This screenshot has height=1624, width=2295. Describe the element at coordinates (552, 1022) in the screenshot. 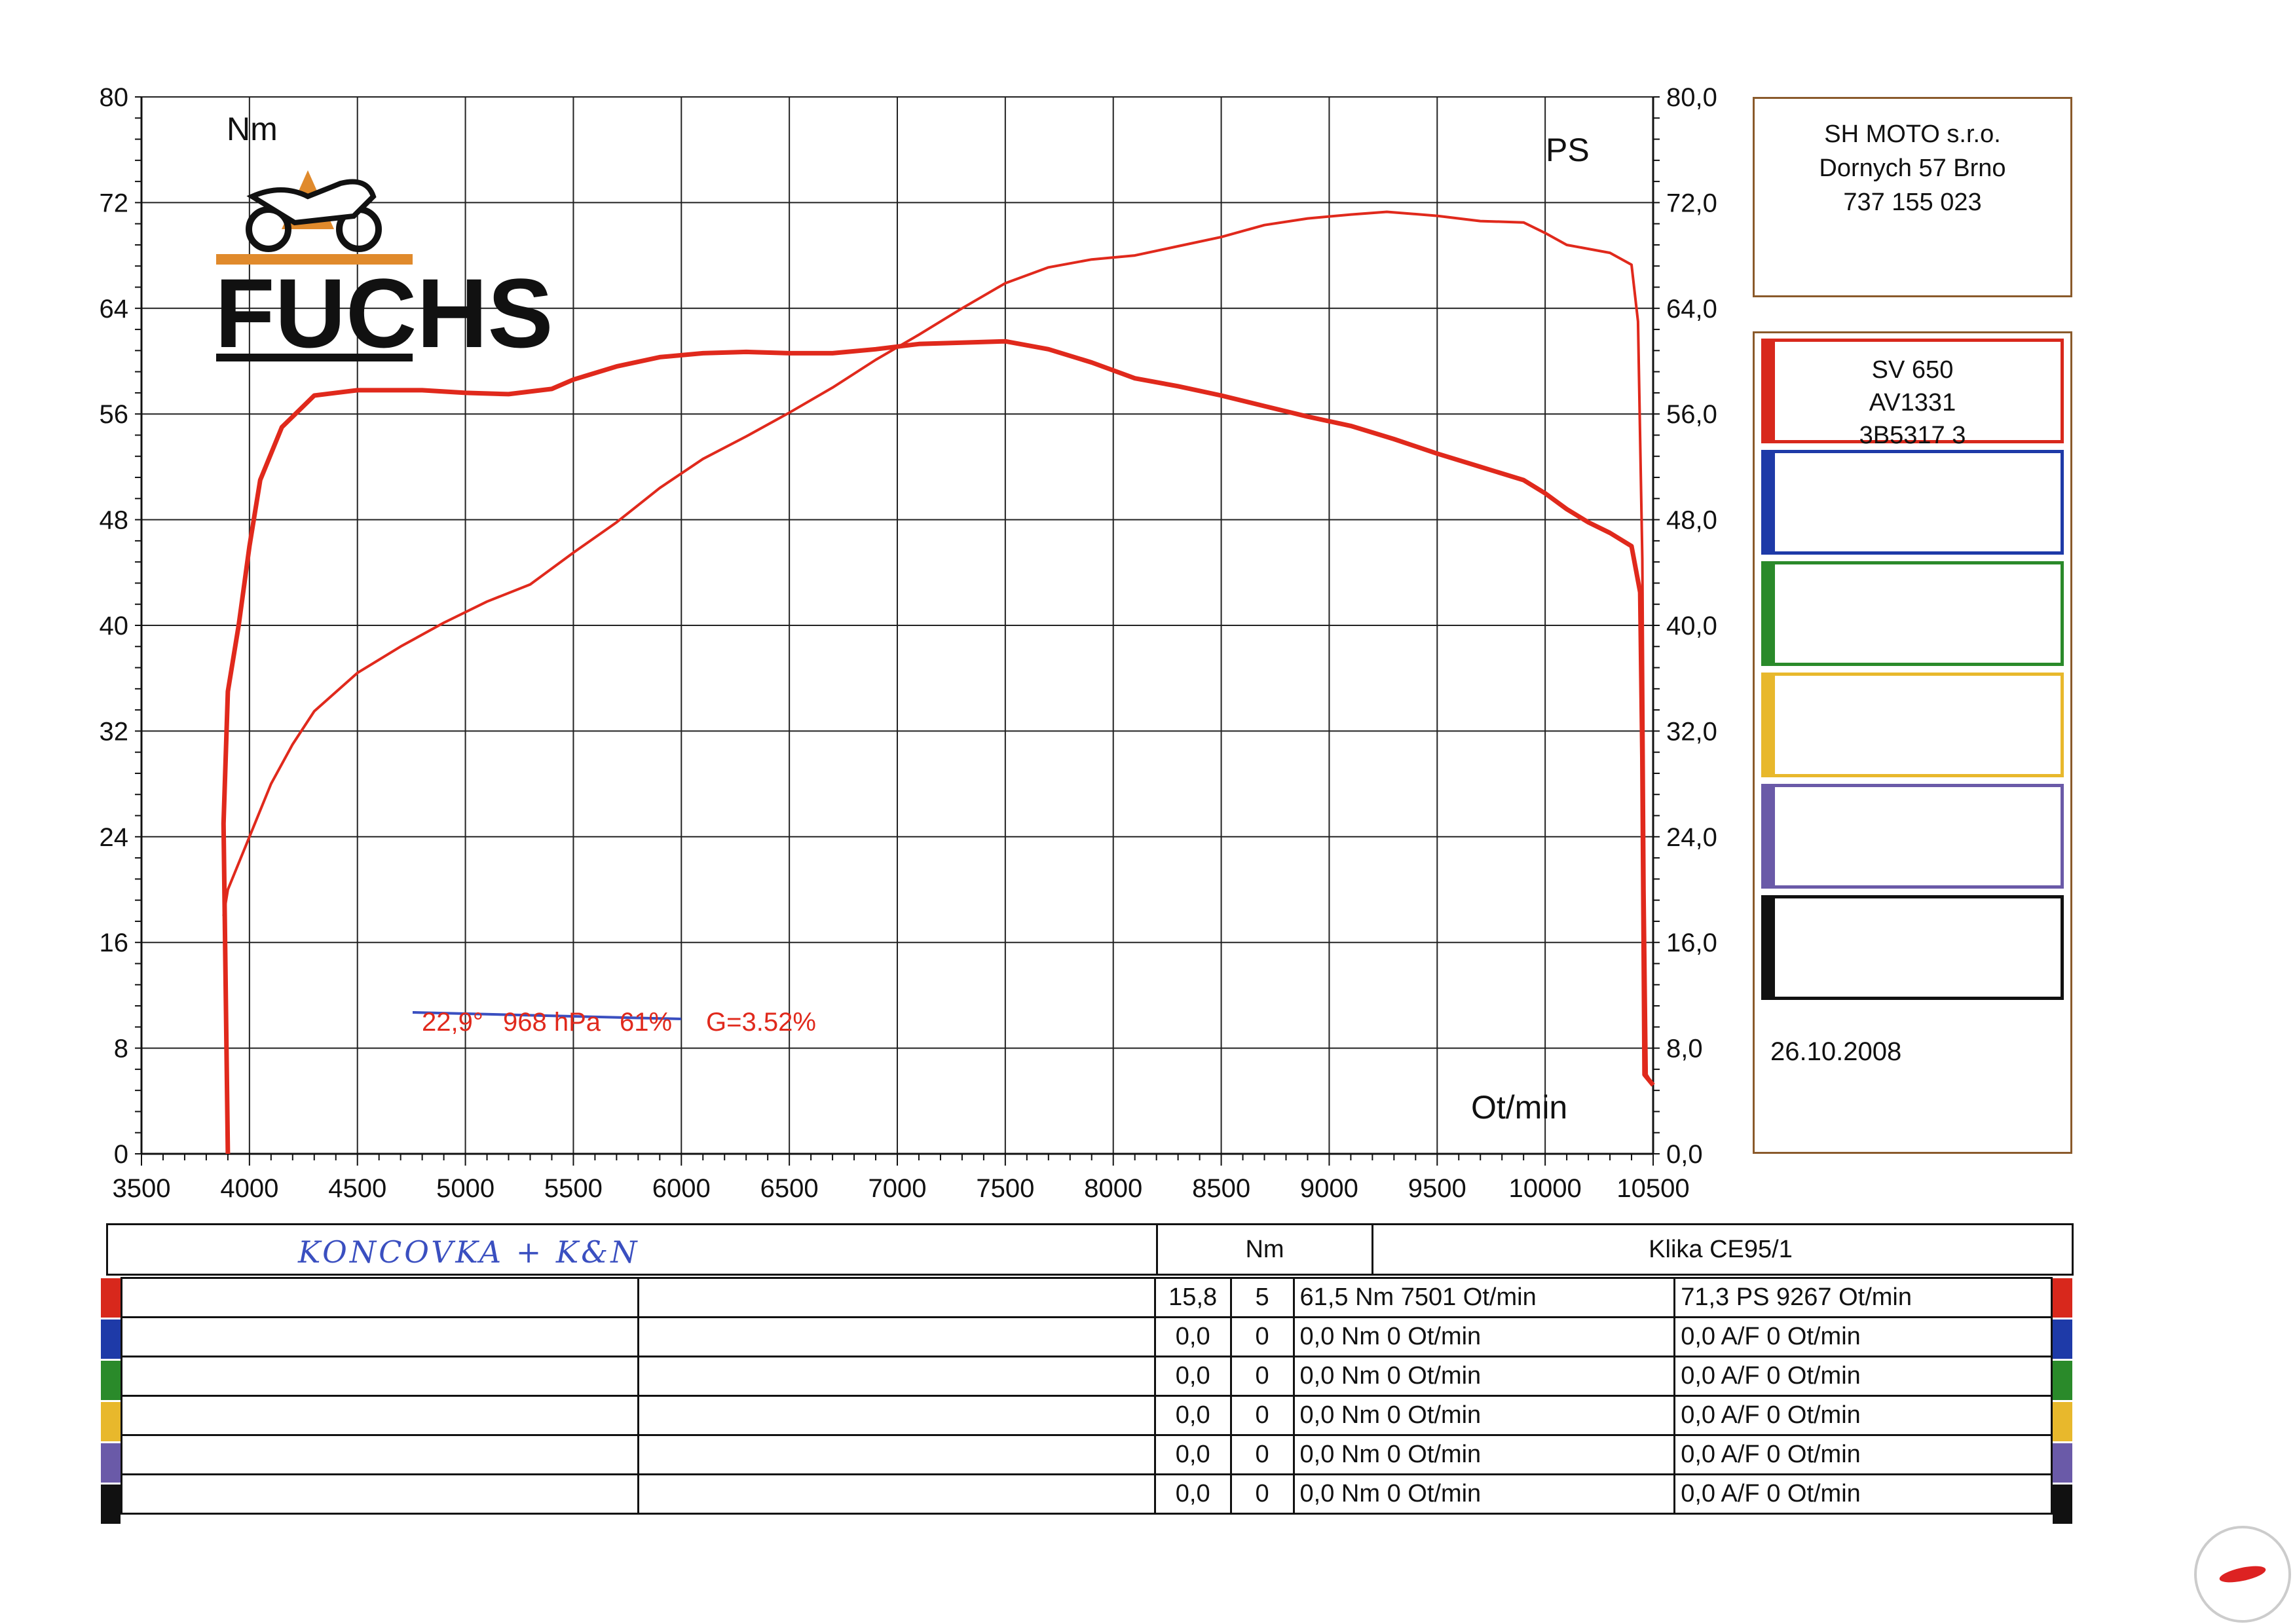

I see `condition-pressure: 968 hPa` at that location.